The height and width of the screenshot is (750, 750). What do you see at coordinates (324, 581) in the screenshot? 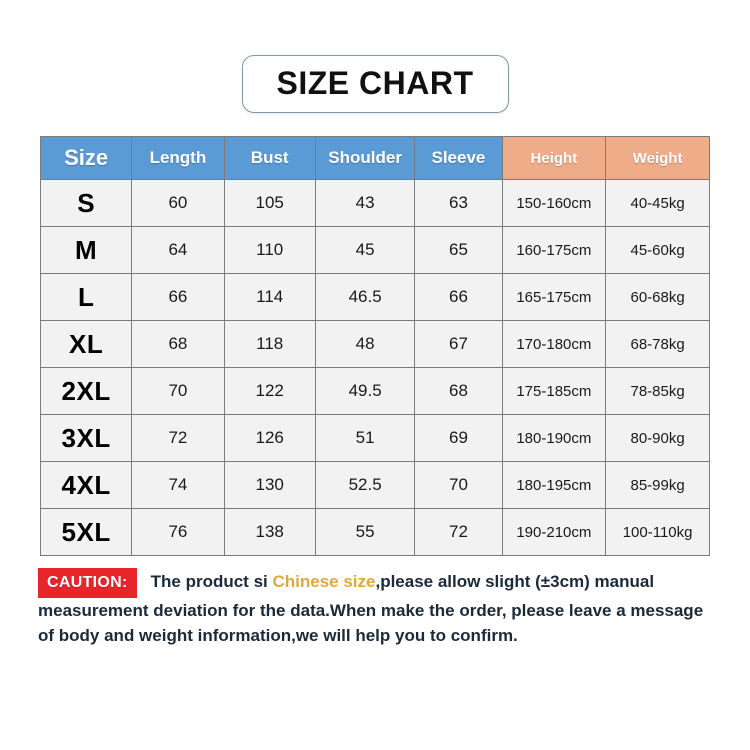
I see `caution-highlight-chinese-size: Chinese size` at bounding box center [324, 581].